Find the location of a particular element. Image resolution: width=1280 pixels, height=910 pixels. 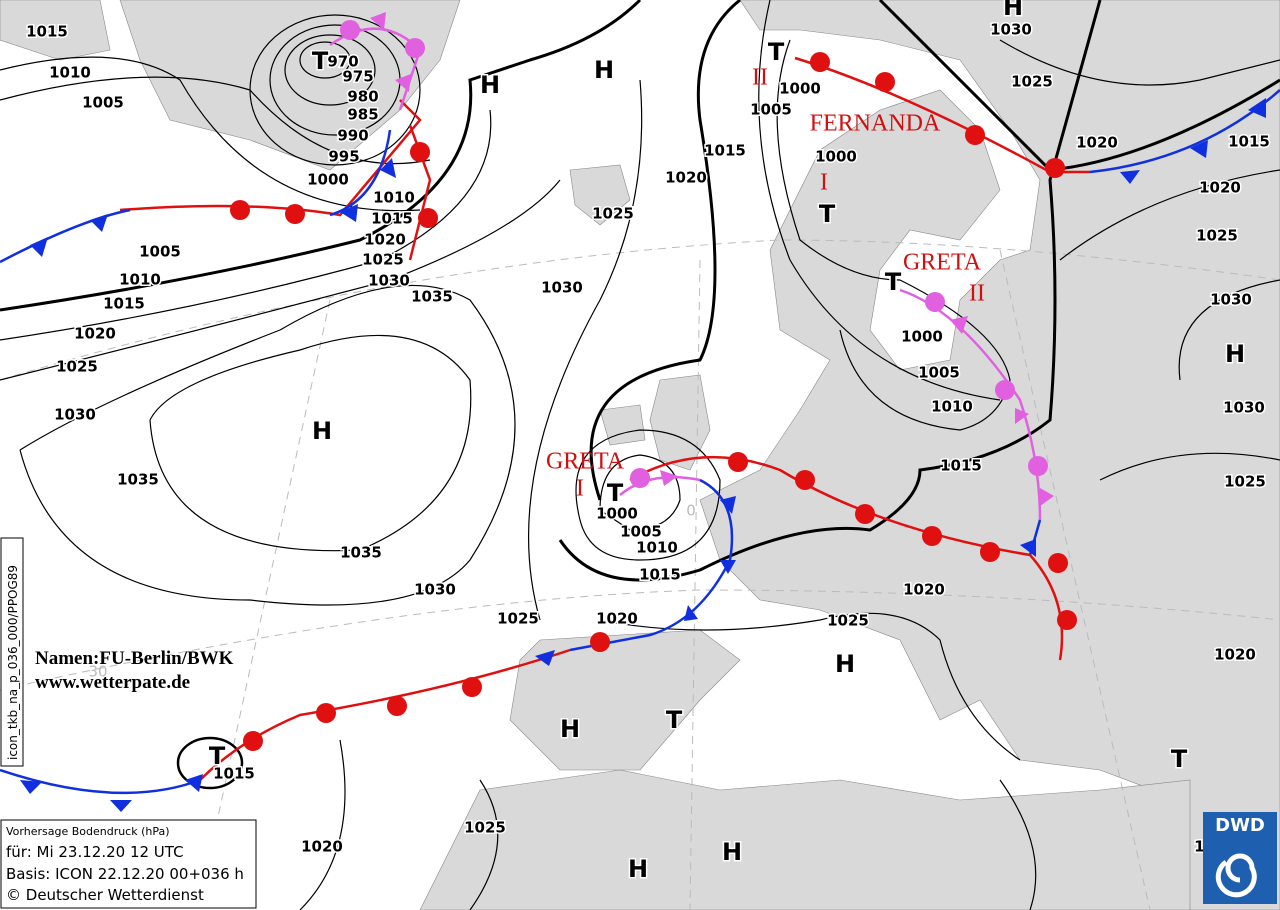

isobar-label: 980 is located at coordinates (362, 97).